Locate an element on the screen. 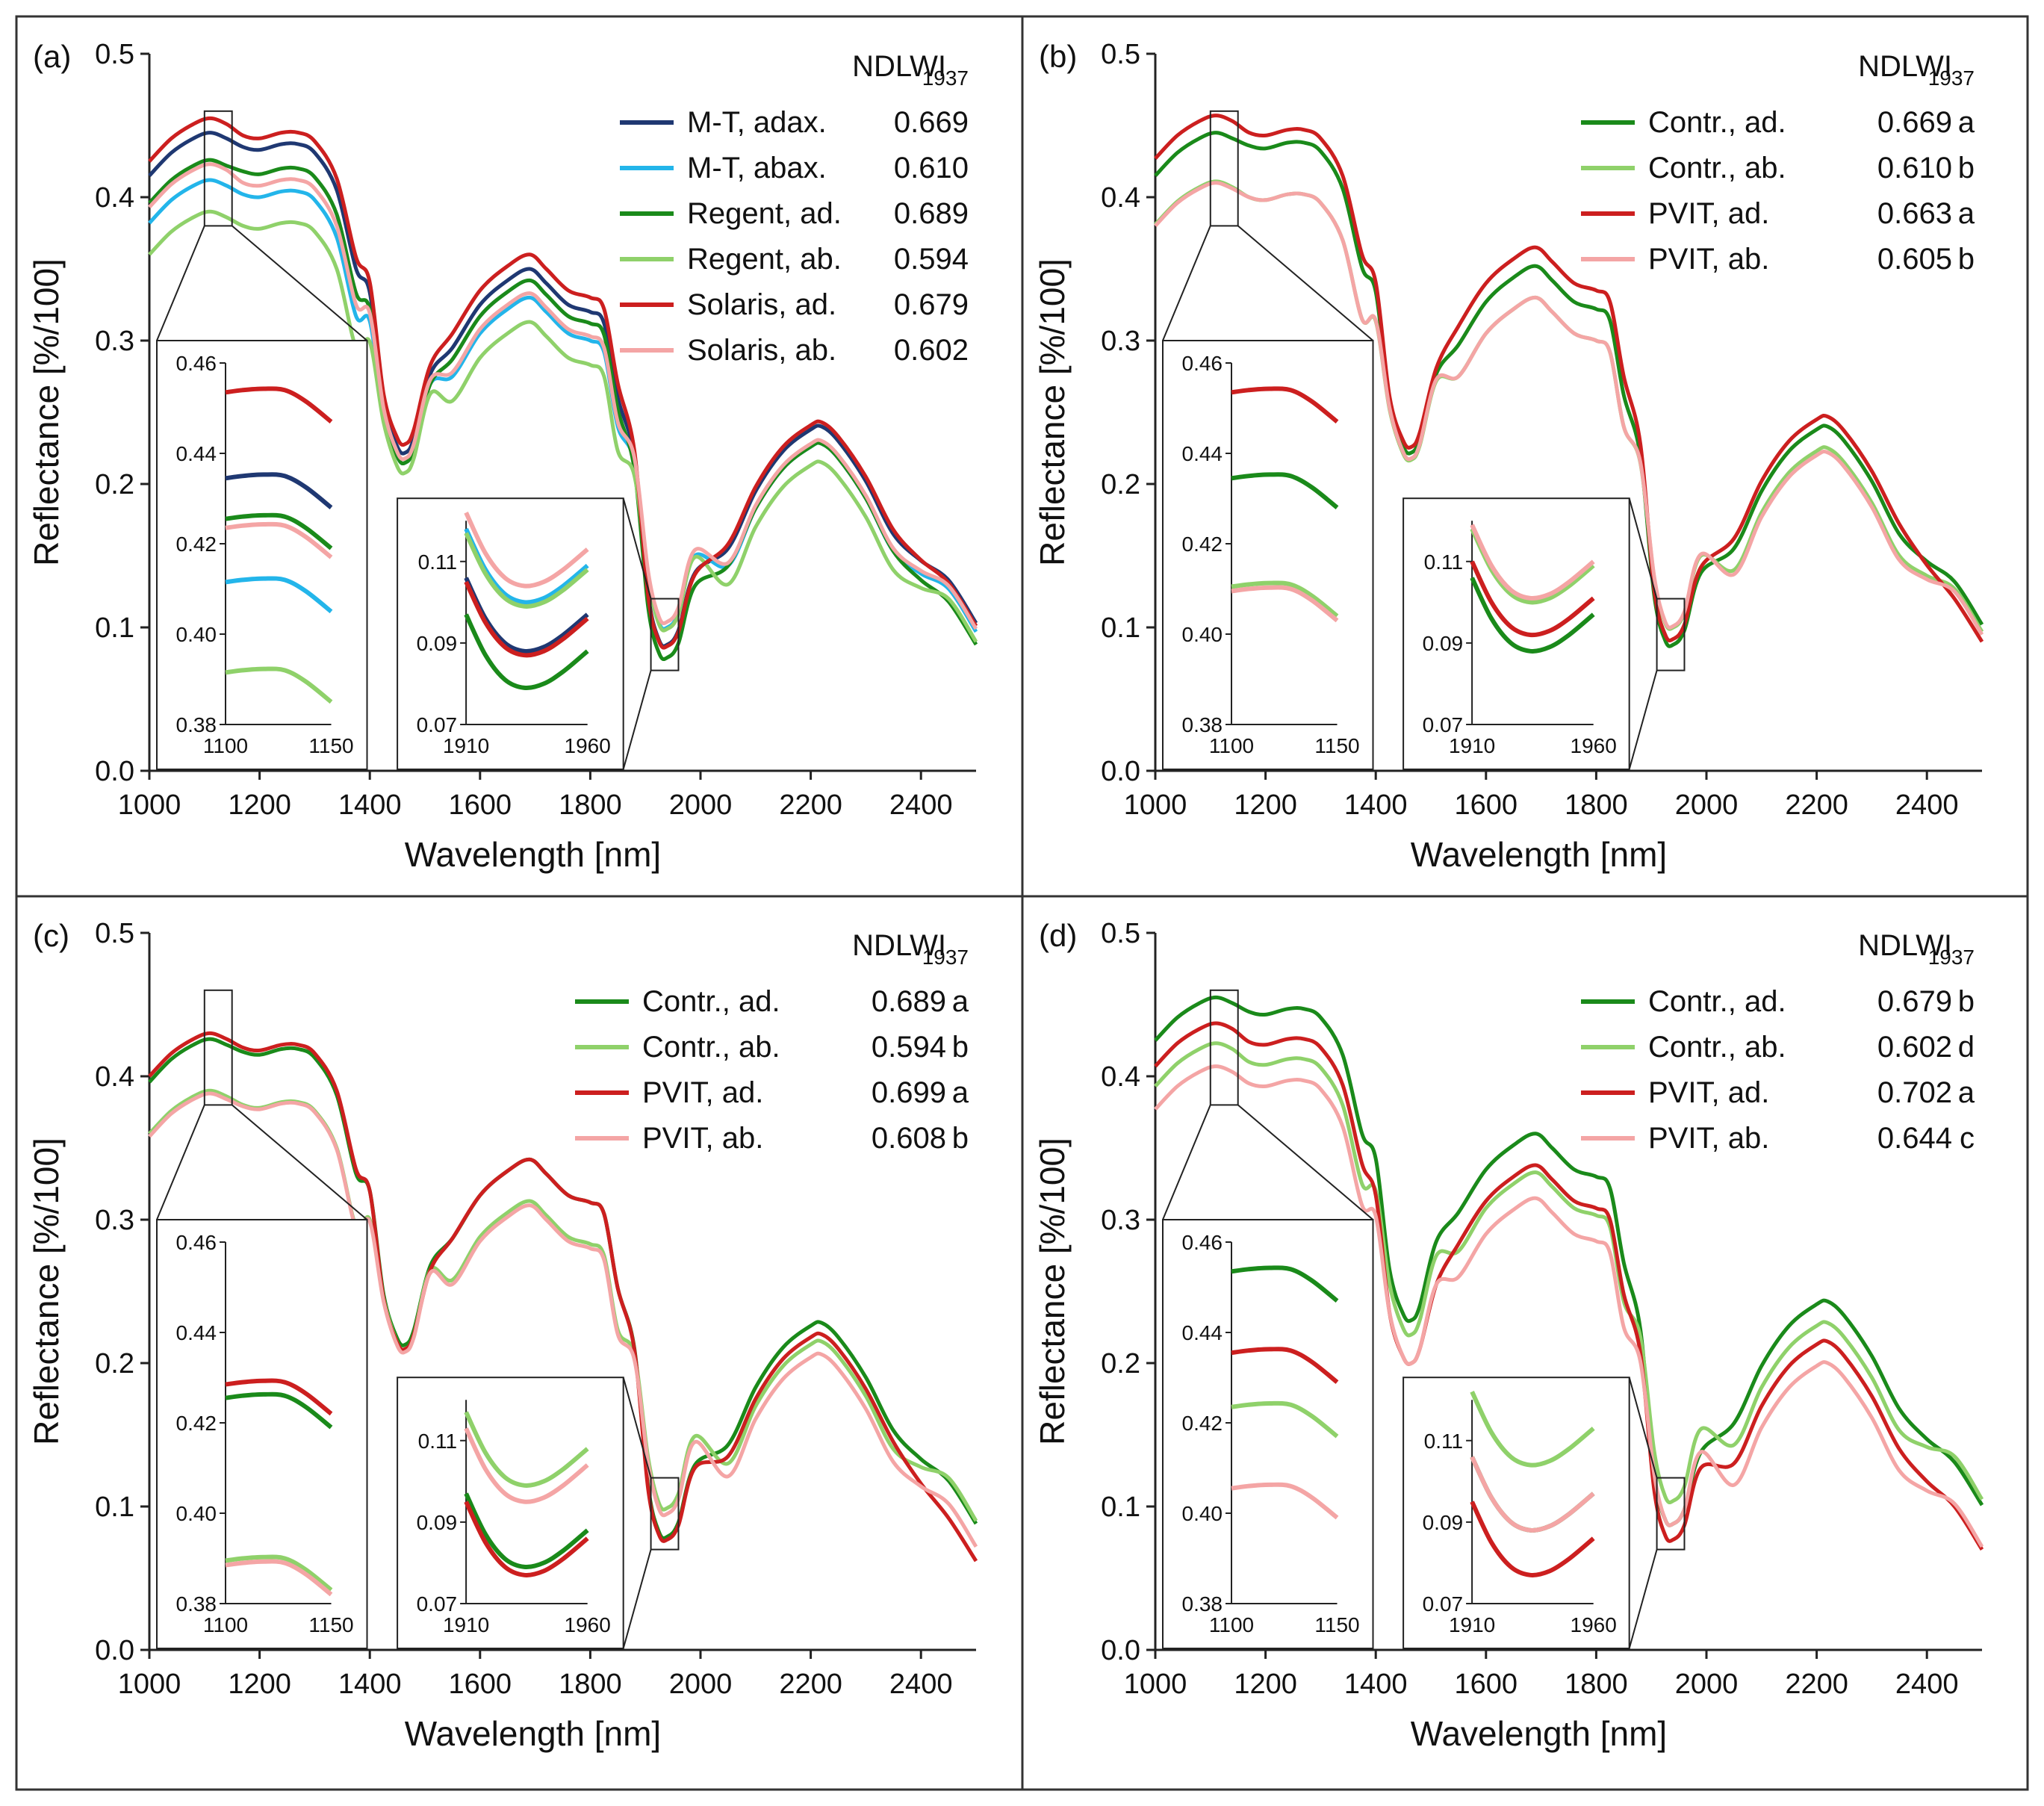 The width and height of the screenshot is (2044, 1806). x-tick-label: 1400 is located at coordinates (1376, 1685).